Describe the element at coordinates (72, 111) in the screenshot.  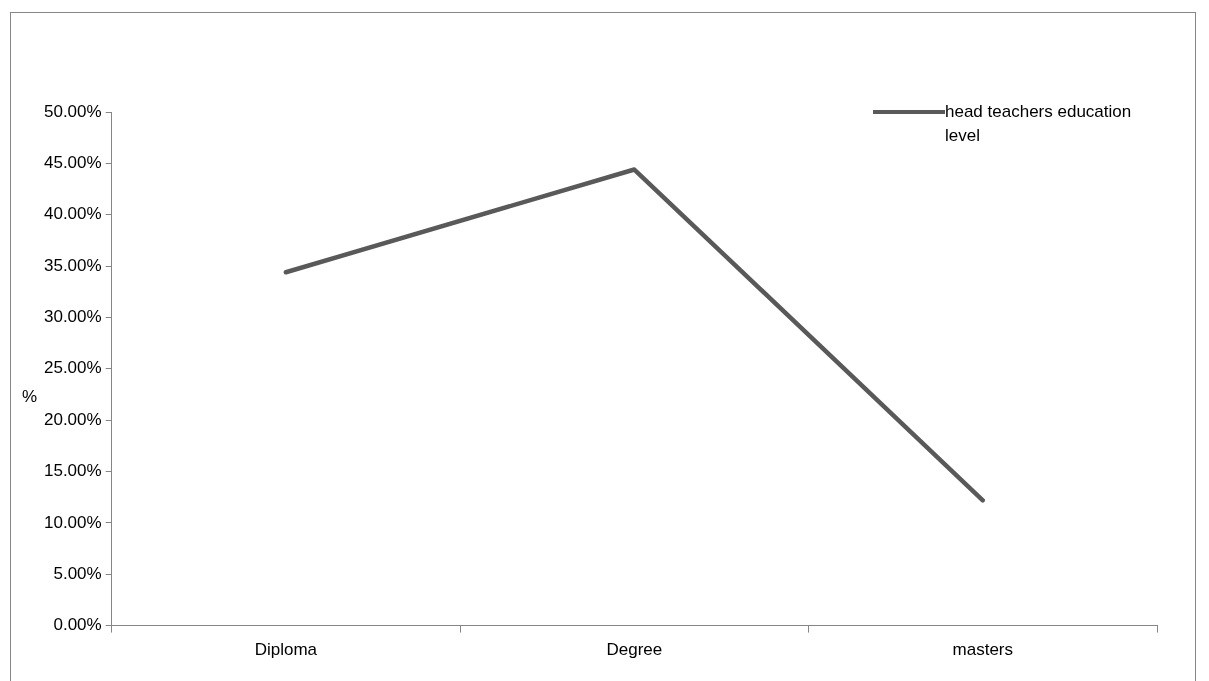
I see `y-tick-label: 50.00%` at that location.